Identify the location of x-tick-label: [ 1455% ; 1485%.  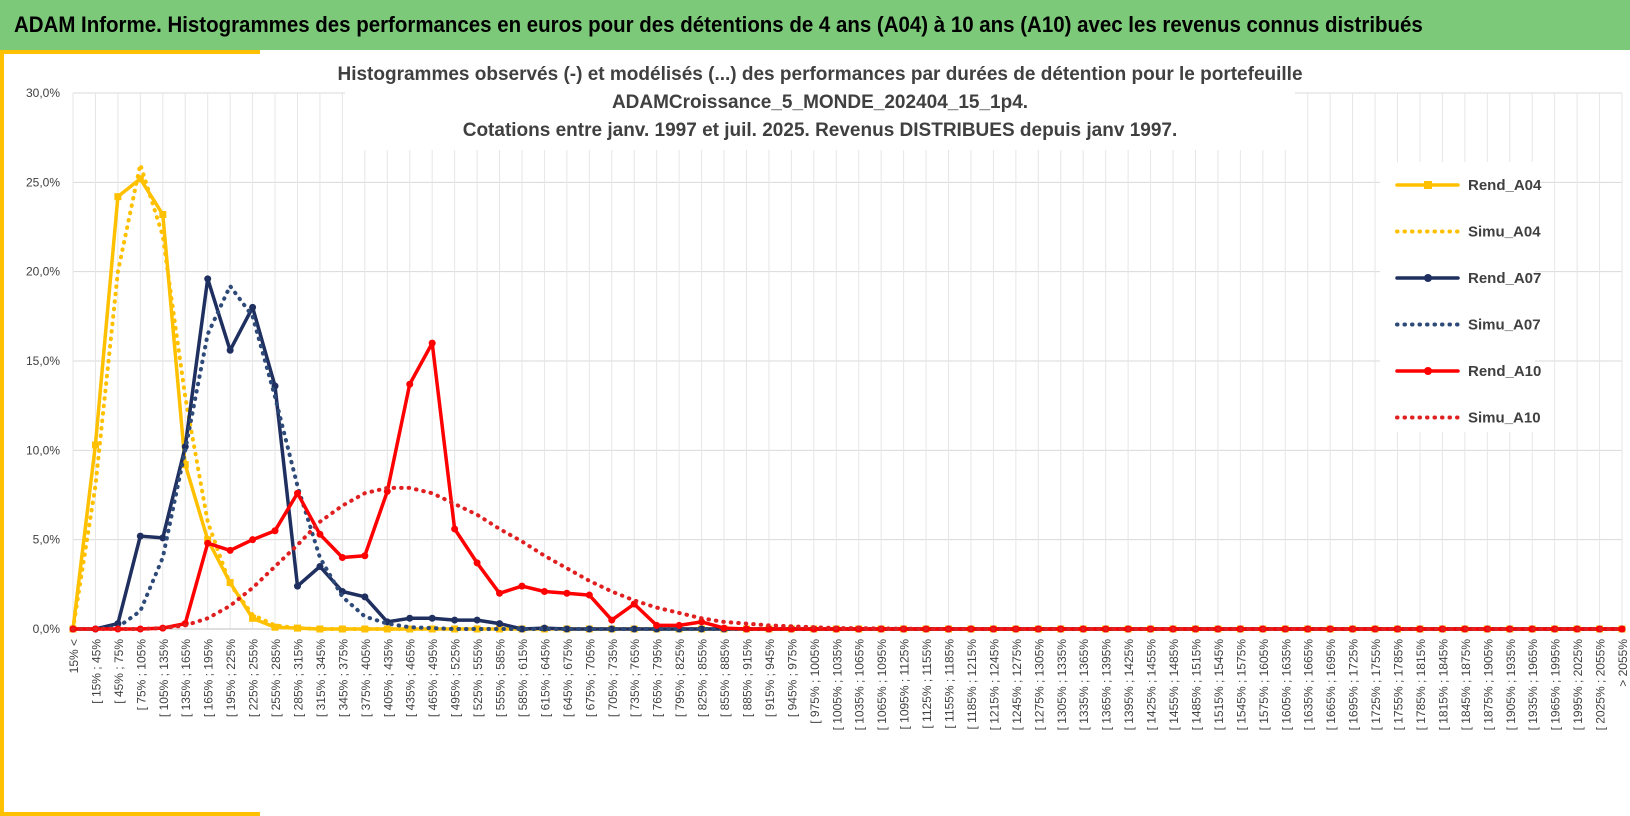
(1174, 685).